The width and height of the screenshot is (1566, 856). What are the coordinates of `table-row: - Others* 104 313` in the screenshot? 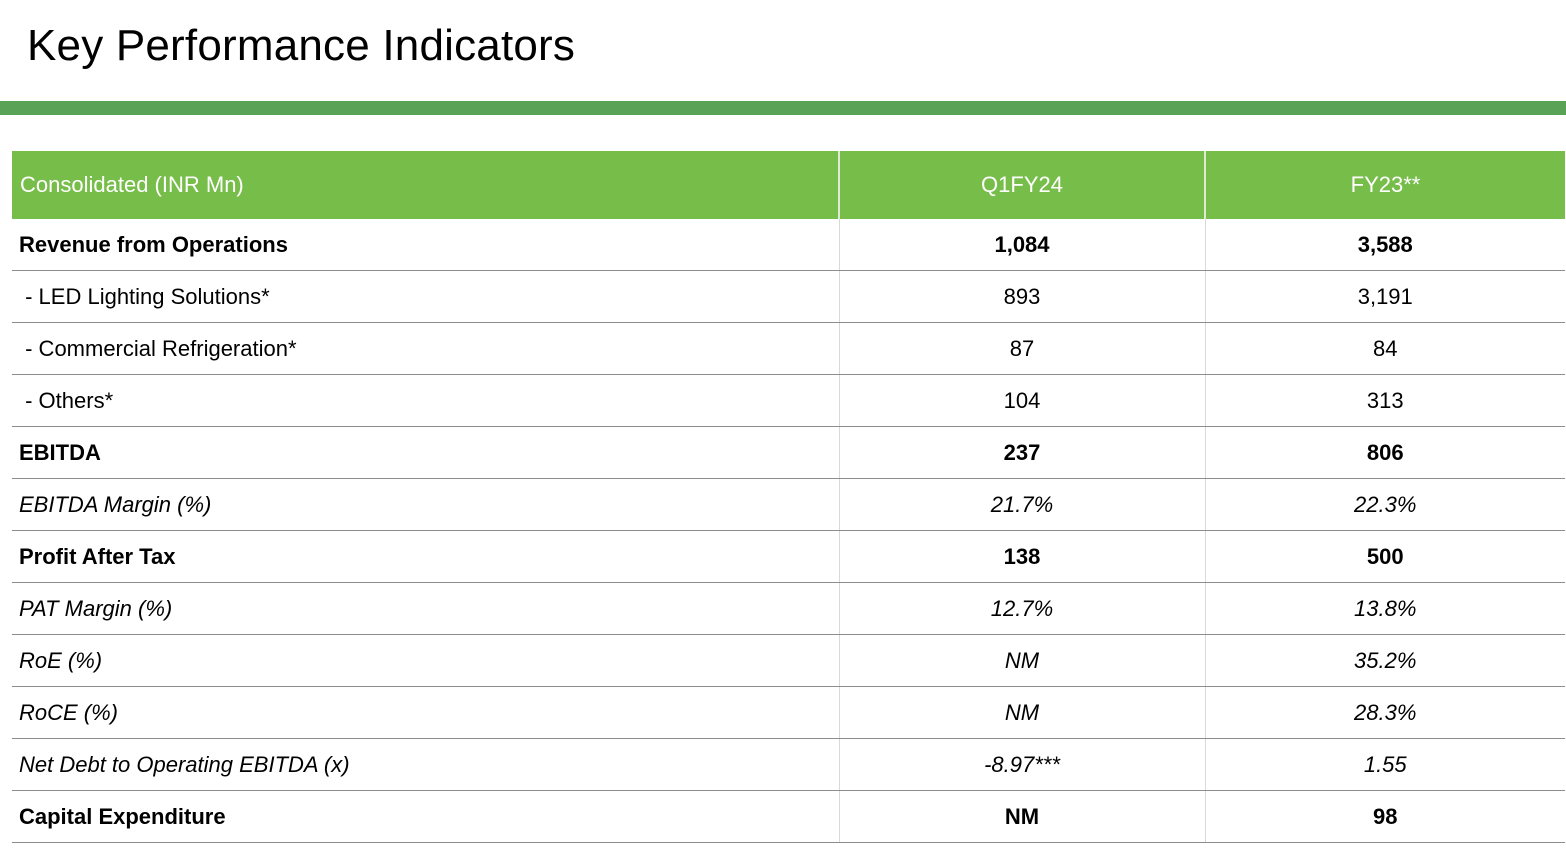 It's located at (788, 400).